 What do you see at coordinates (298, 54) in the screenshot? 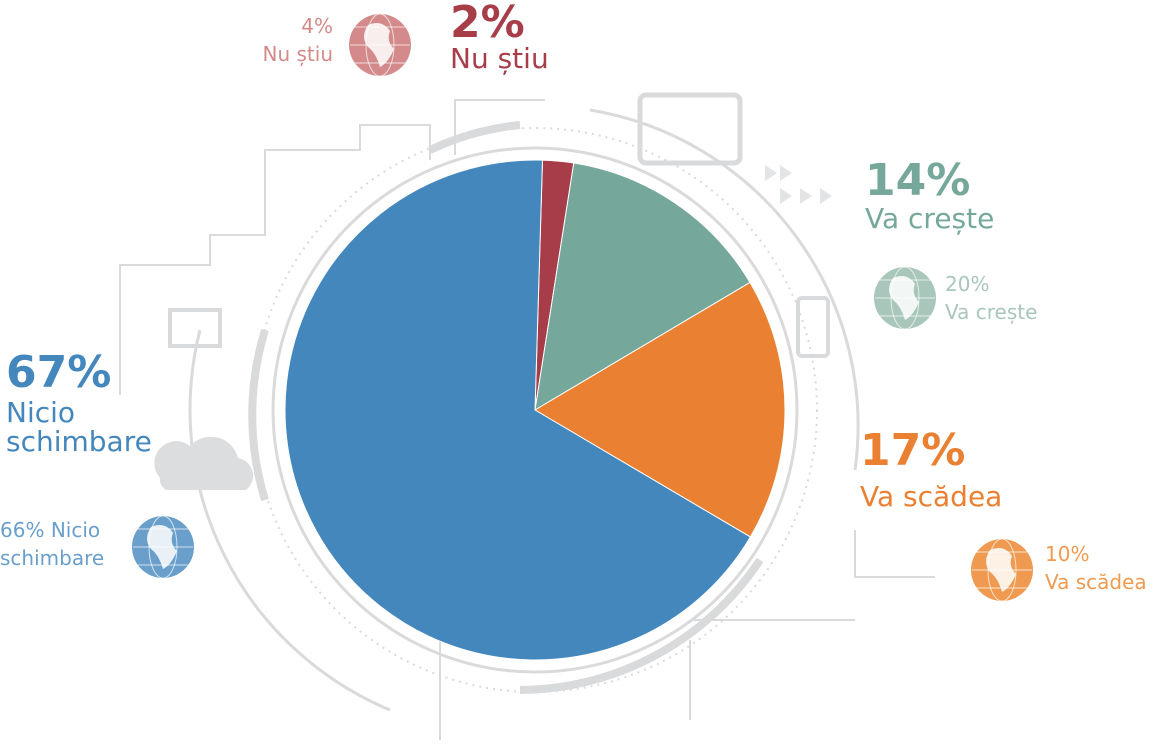
I see `comparison-category: Nu știu` at bounding box center [298, 54].